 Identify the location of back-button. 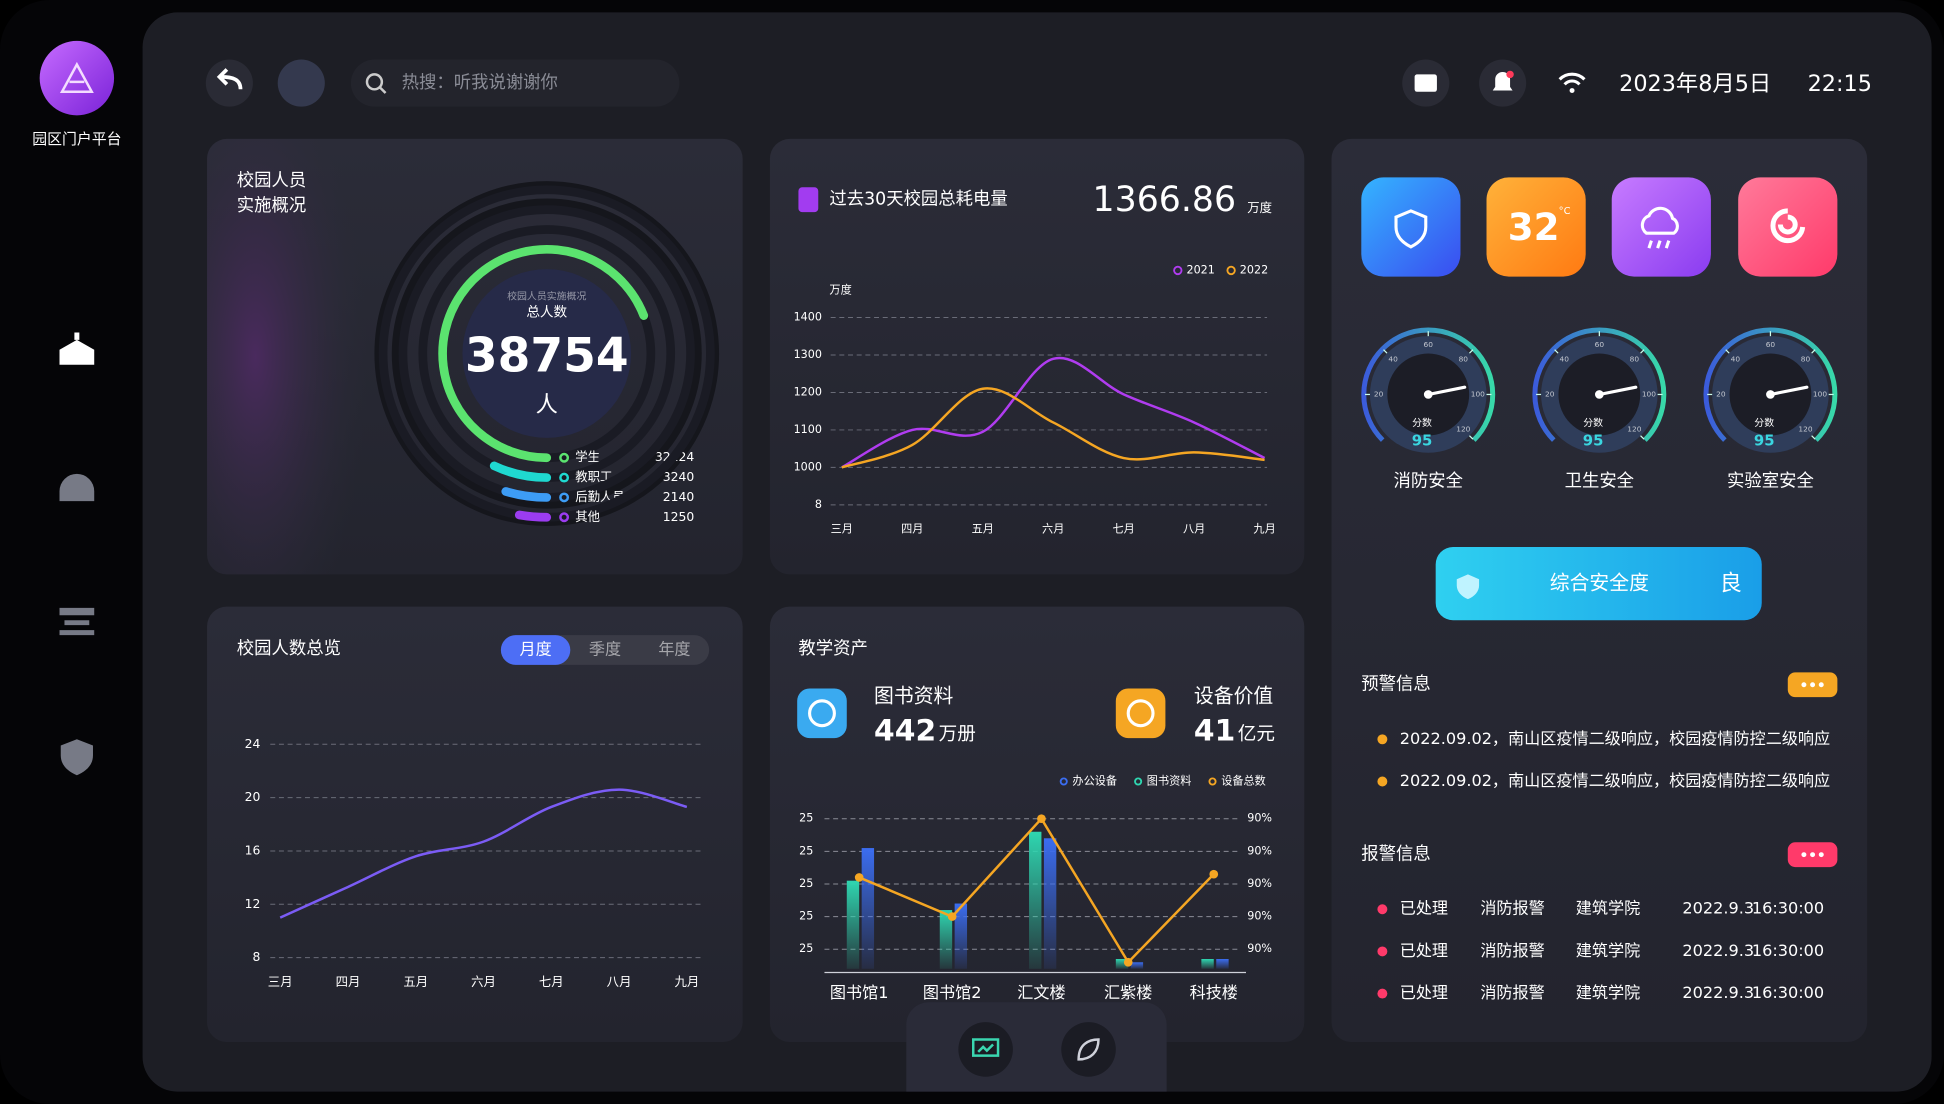
(229, 83).